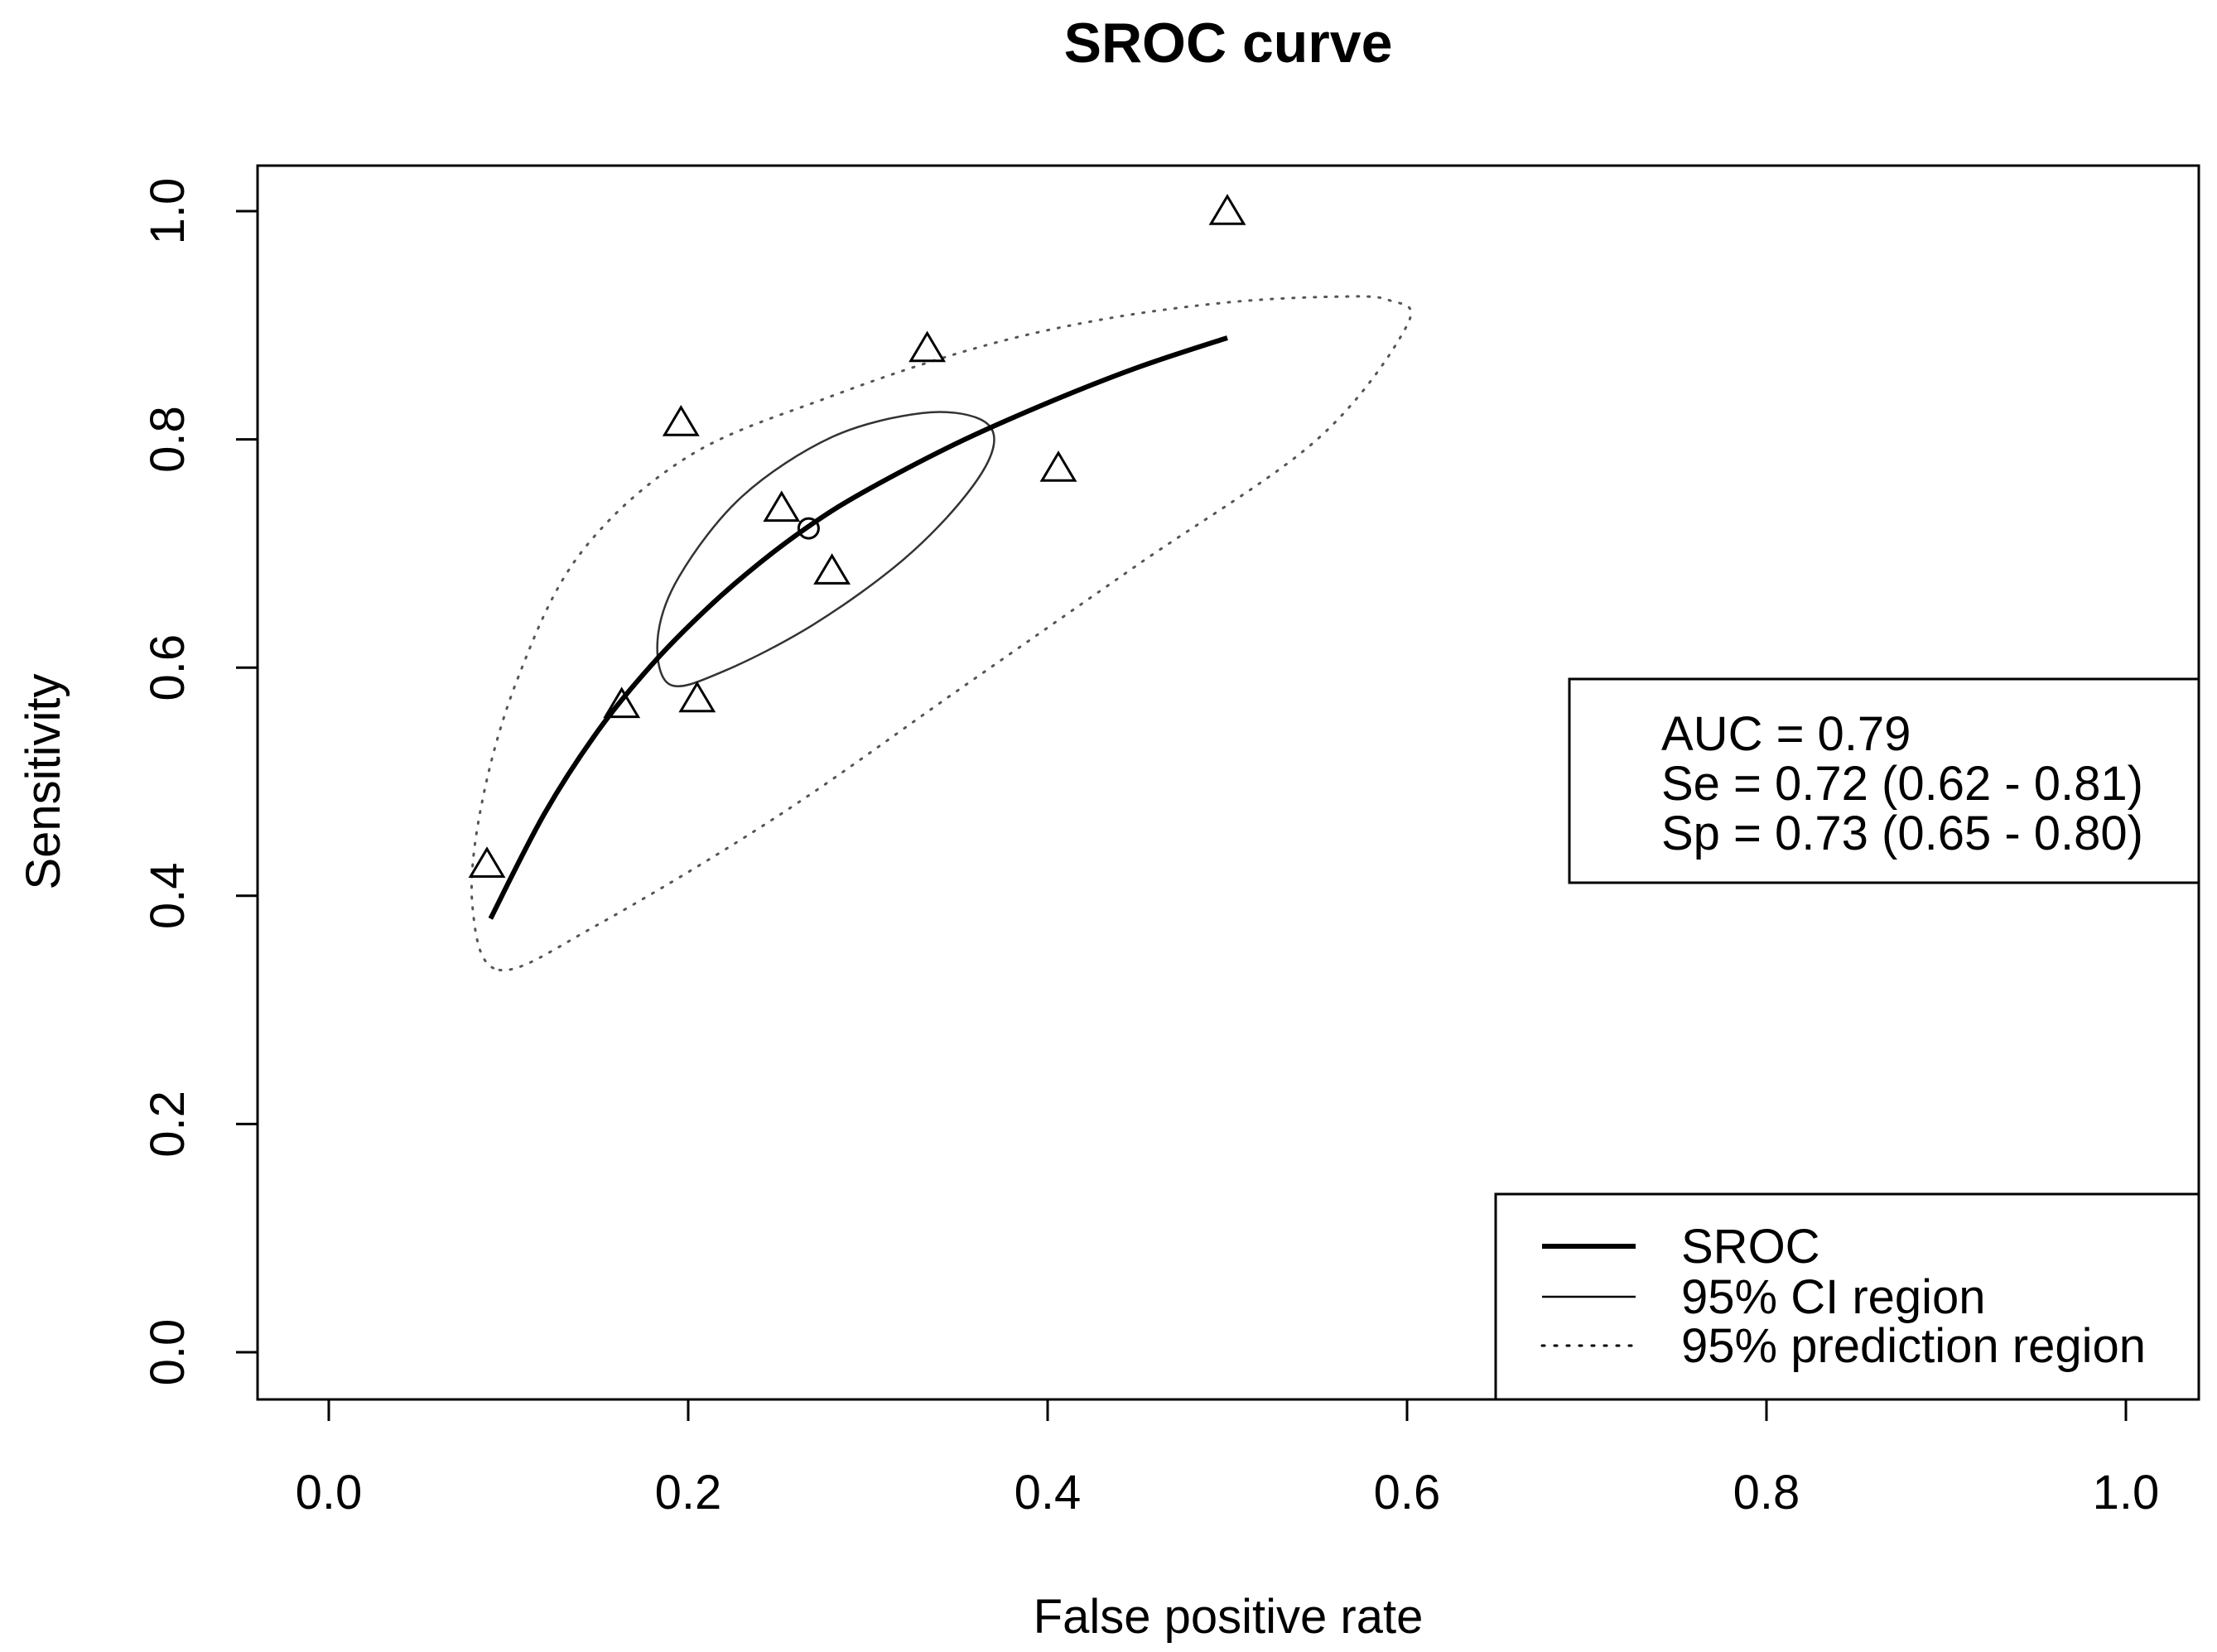 This screenshot has height=1652, width=2217. What do you see at coordinates (1750, 1247) in the screenshot?
I see `legend-label-sroc: SROC` at bounding box center [1750, 1247].